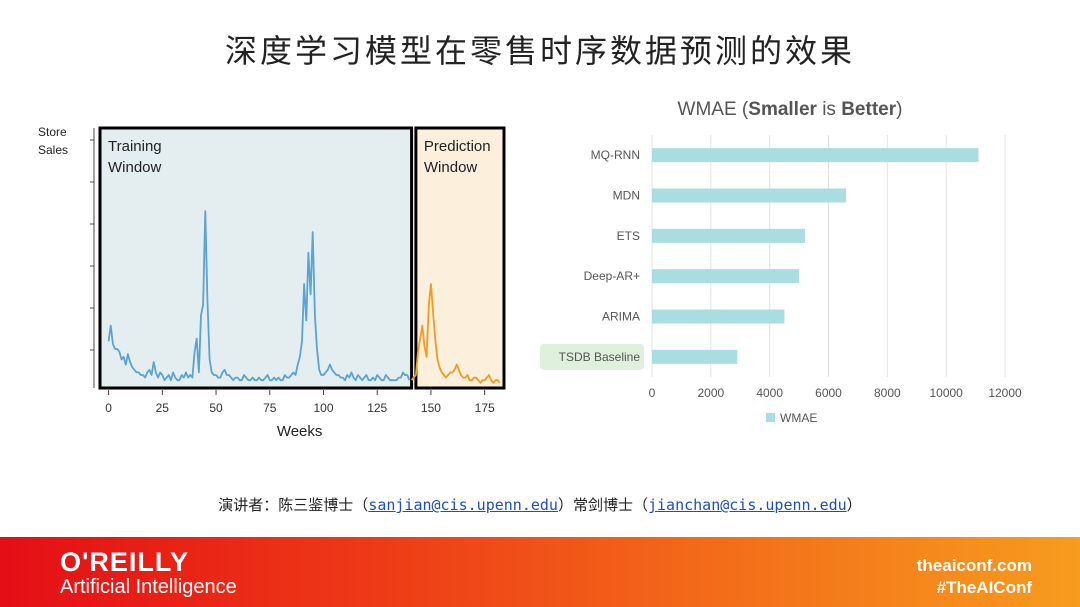 This screenshot has height=607, width=1080. What do you see at coordinates (798, 418) in the screenshot?
I see `legend-label: WMAE` at bounding box center [798, 418].